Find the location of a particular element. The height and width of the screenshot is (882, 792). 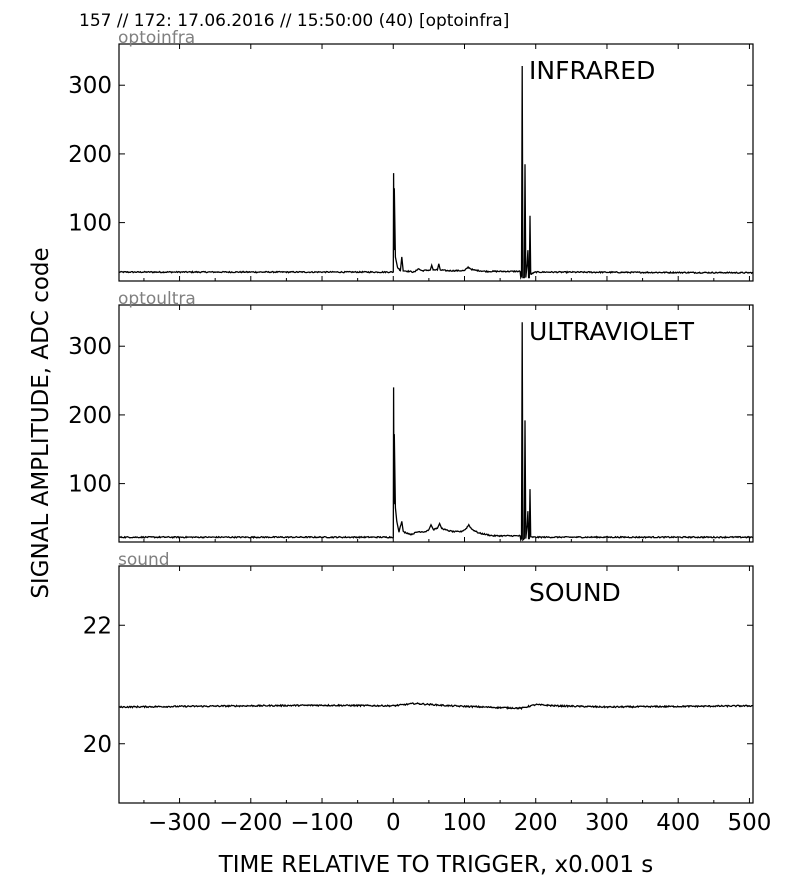

ultraviolet-ytick-label: 200 is located at coordinates (90, 416).